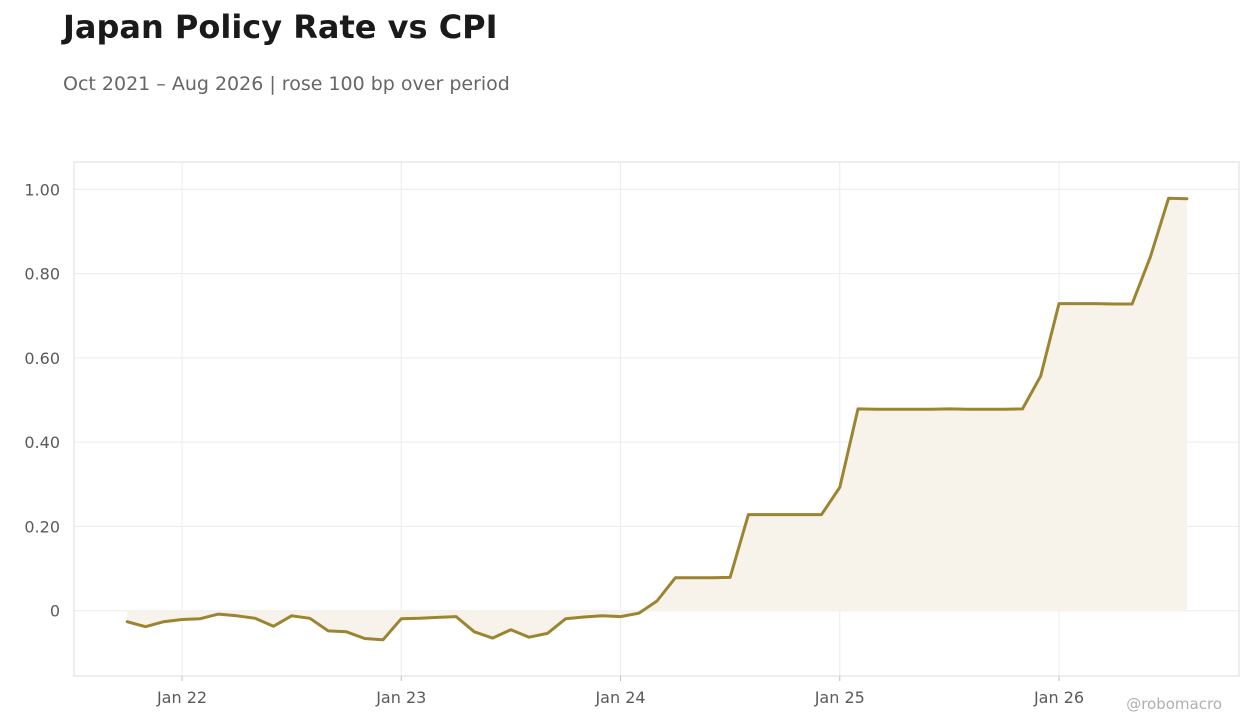  What do you see at coordinates (55, 611) in the screenshot?
I see `y-tick-label: 0` at bounding box center [55, 611].